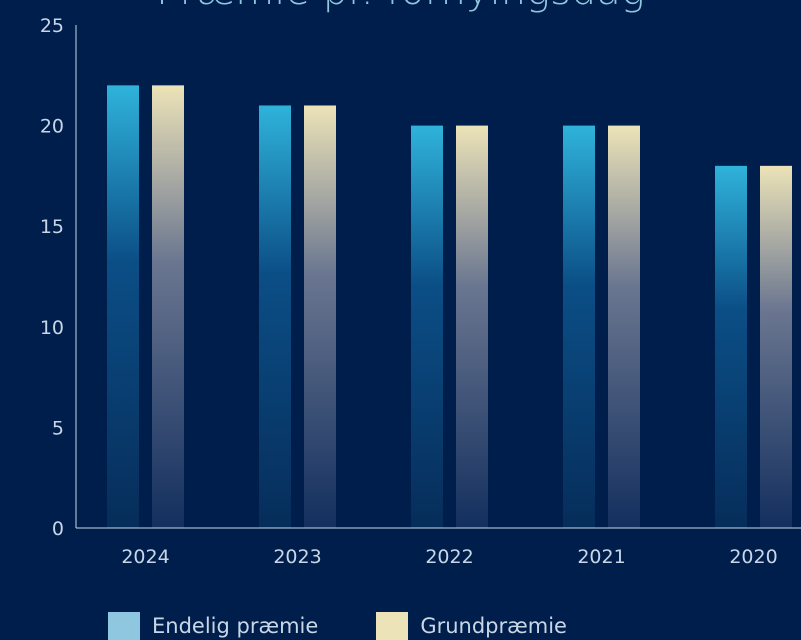 This screenshot has width=801, height=640. What do you see at coordinates (123, 307) in the screenshot?
I see `bar-endelig-2024` at bounding box center [123, 307].